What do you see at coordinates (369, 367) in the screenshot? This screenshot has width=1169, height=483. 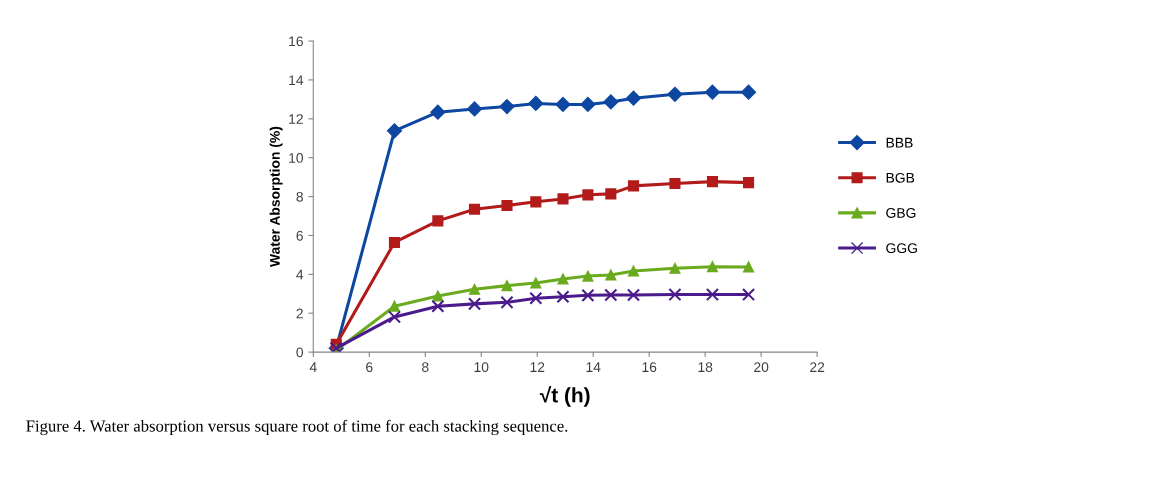 I see `x-tick-label: 6` at bounding box center [369, 367].